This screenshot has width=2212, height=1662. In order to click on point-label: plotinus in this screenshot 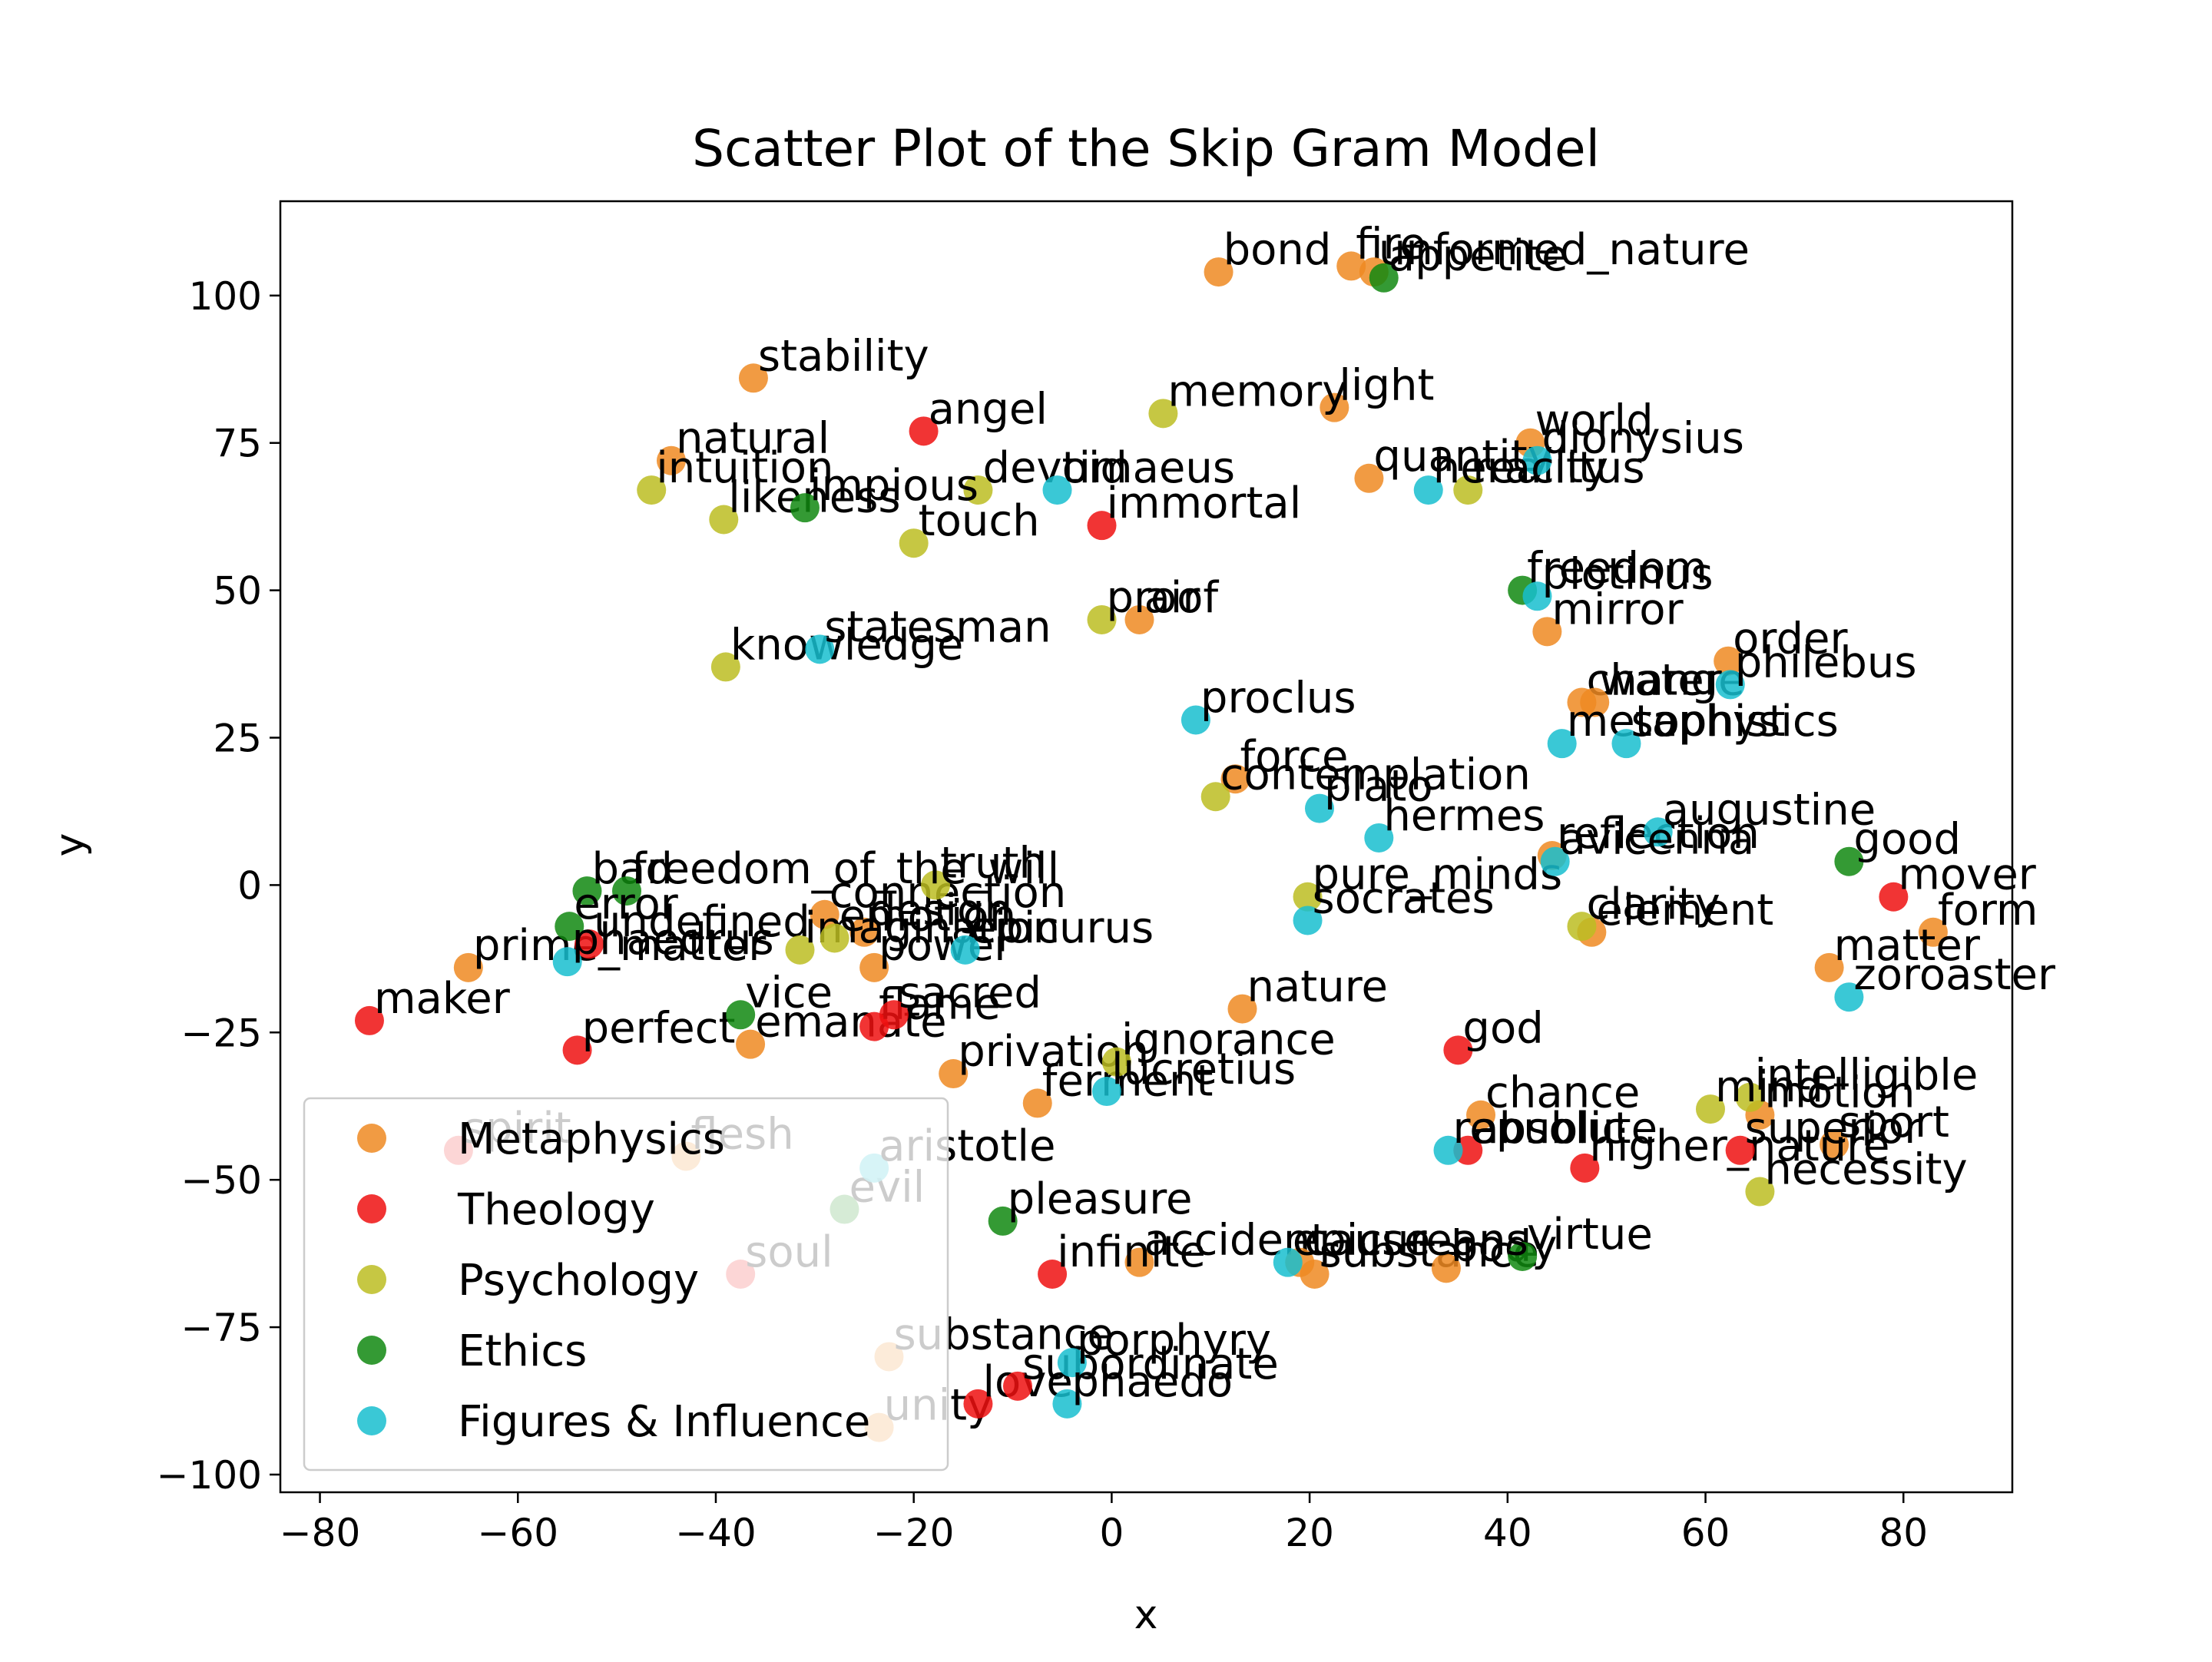, I will do `click(1627, 574)`.